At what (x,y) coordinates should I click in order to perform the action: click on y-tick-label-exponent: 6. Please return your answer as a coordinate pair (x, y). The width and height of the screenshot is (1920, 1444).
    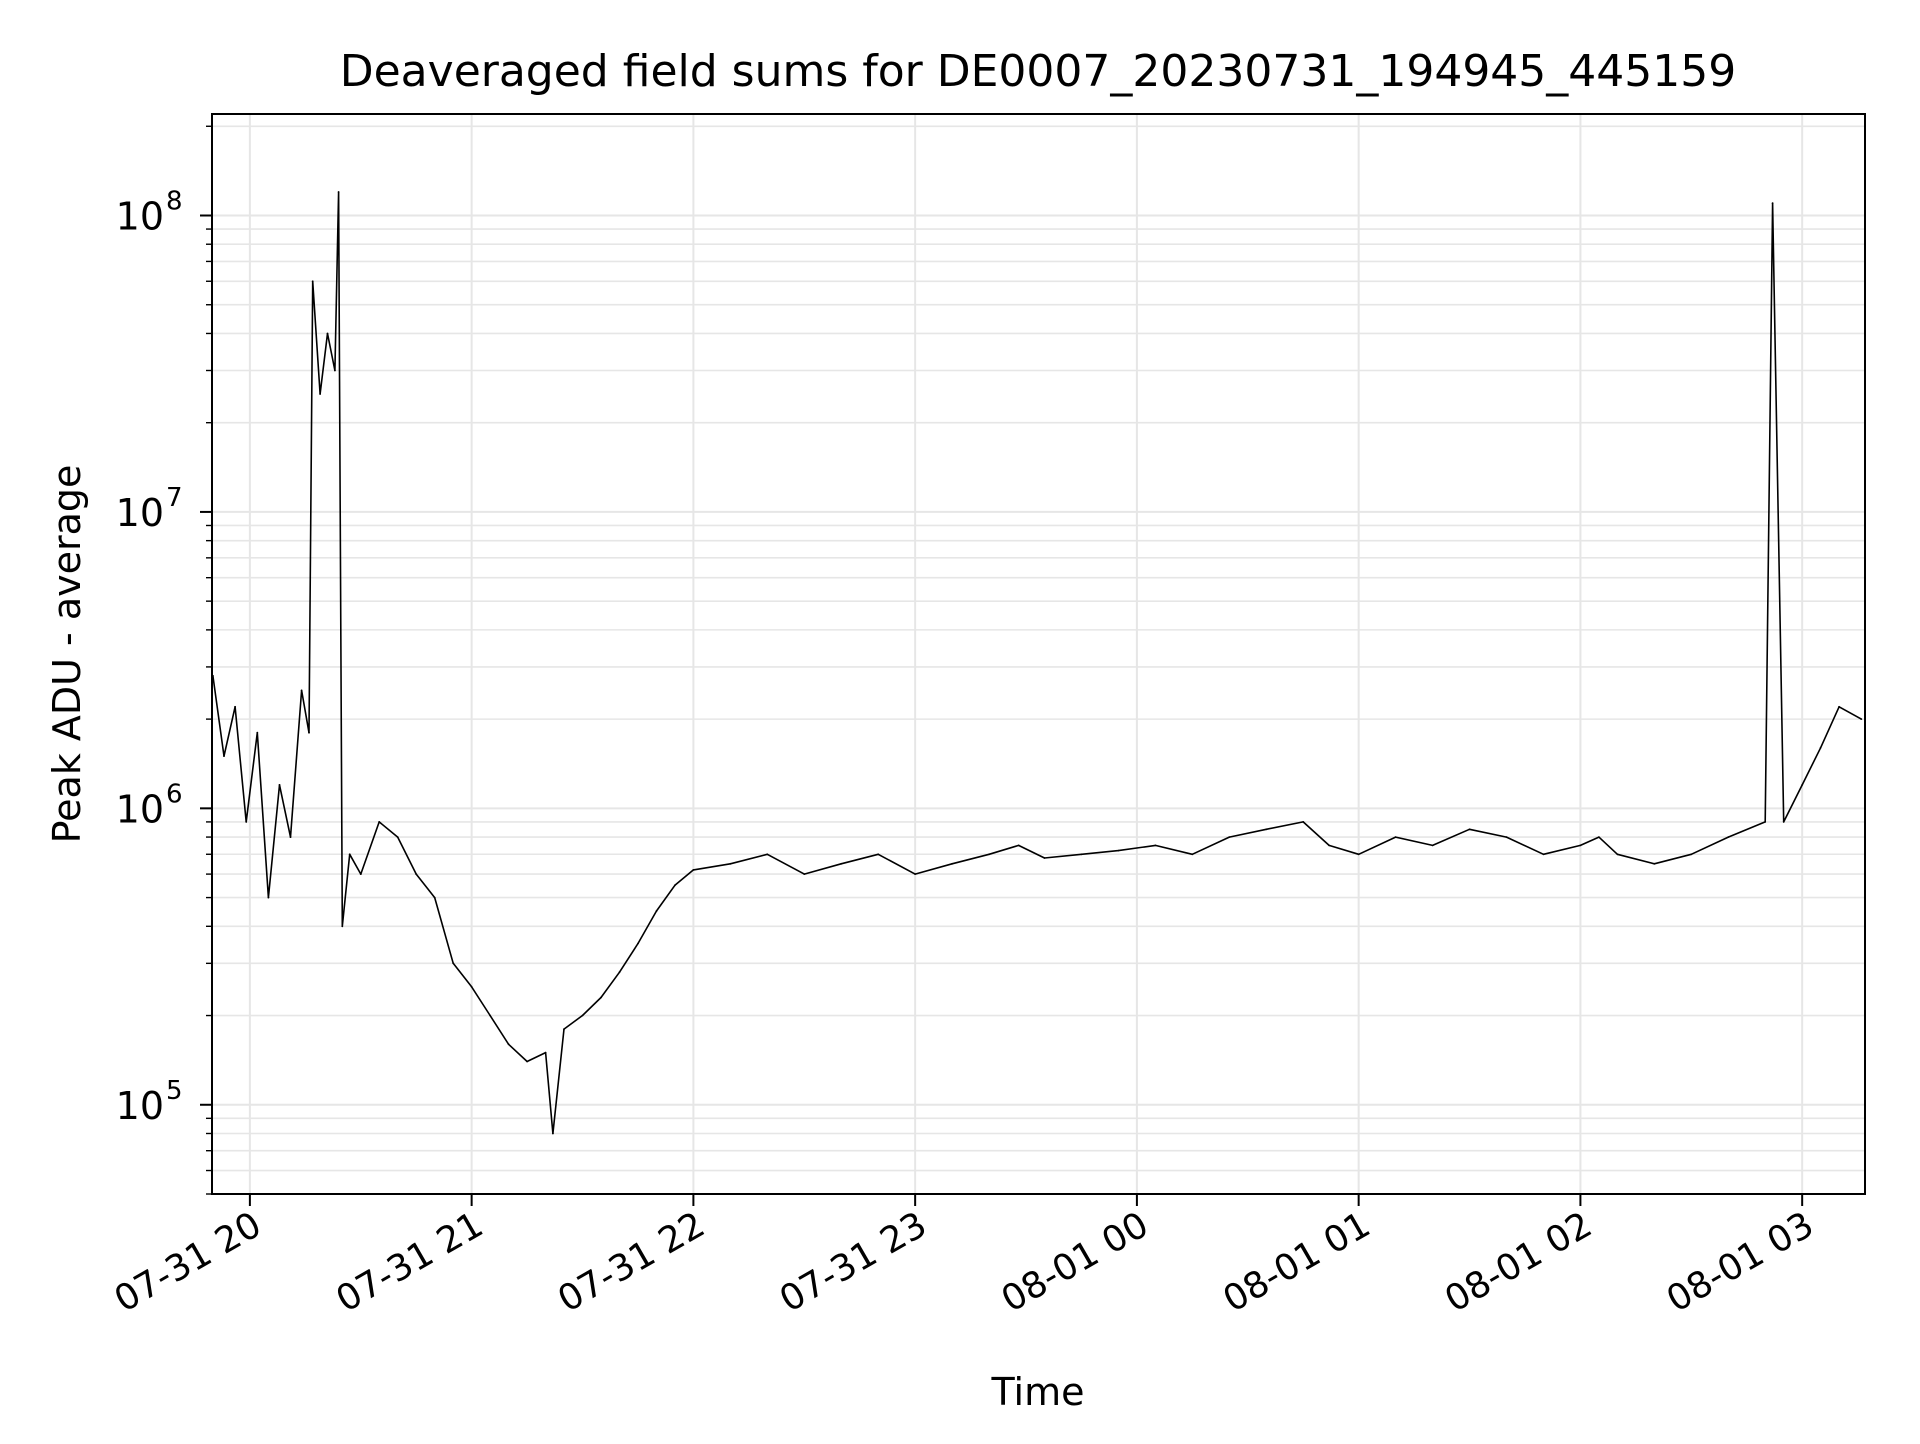
    Looking at the image, I should click on (174, 794).